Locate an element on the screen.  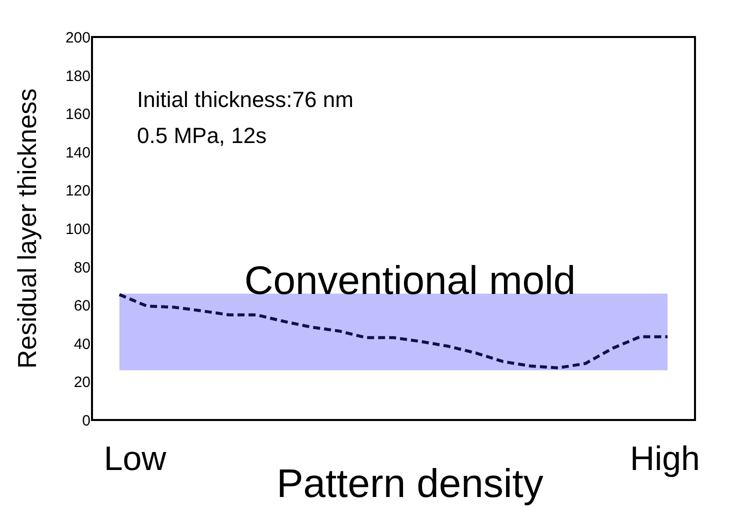
y-tick-label: 80 is located at coordinates (82, 267).